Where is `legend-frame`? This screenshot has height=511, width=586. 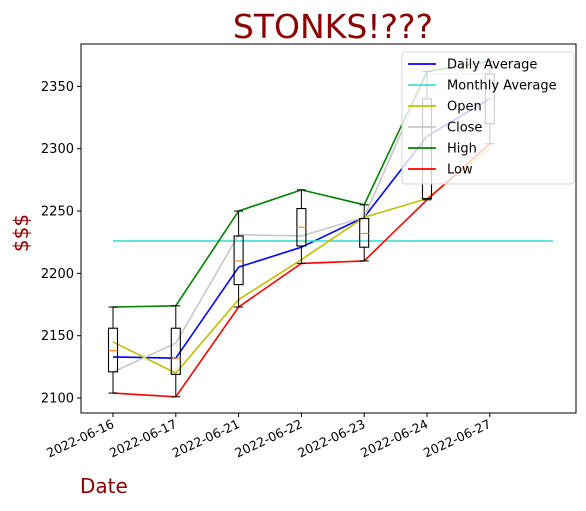 legend-frame is located at coordinates (488, 118).